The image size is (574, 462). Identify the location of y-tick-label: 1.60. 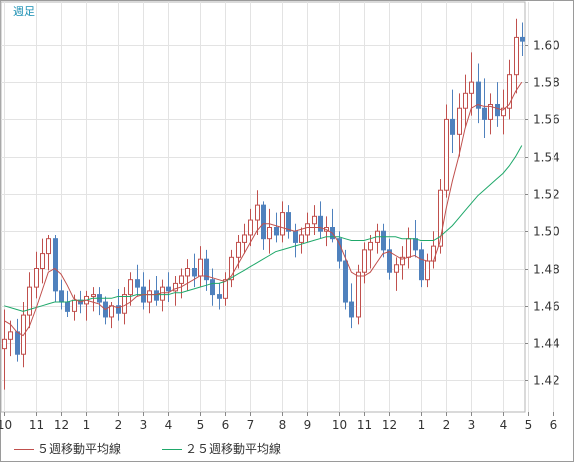
(546, 46).